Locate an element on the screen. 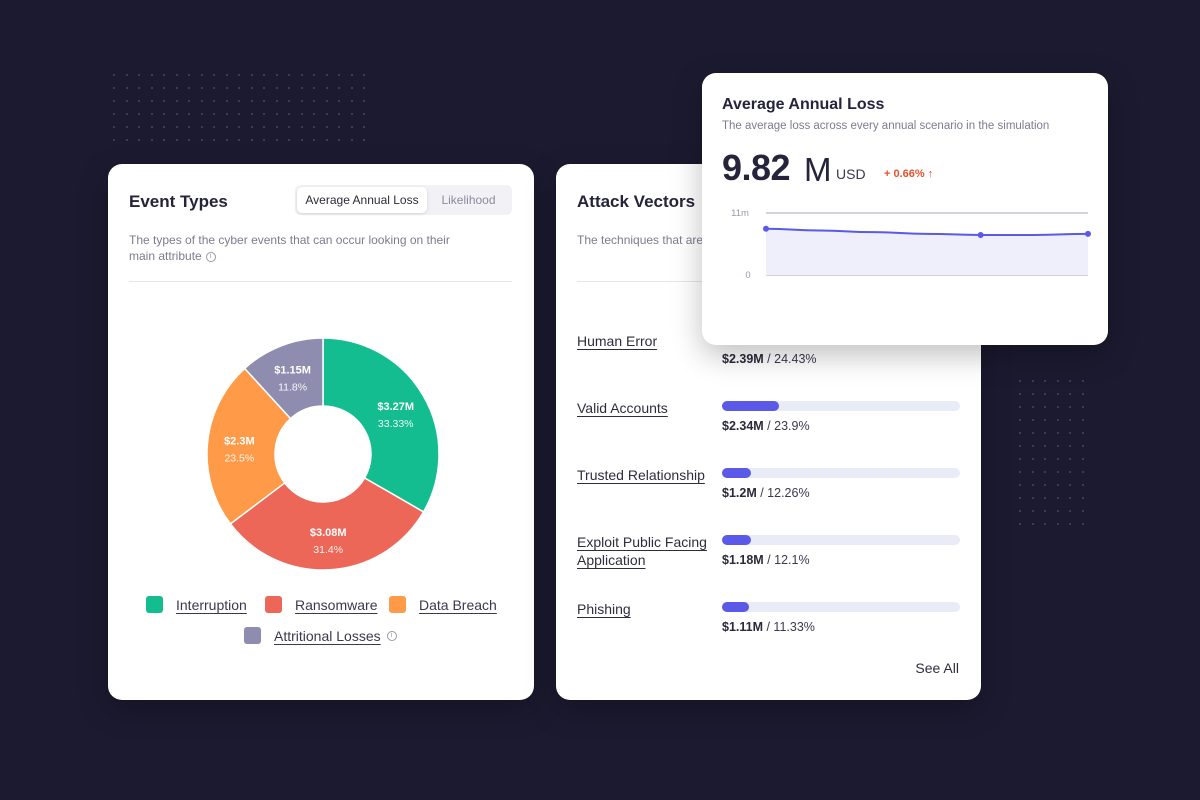 Image resolution: width=1200 pixels, height=800 pixels. attack-vector-value: $2.34M / 23.9% is located at coordinates (766, 426).